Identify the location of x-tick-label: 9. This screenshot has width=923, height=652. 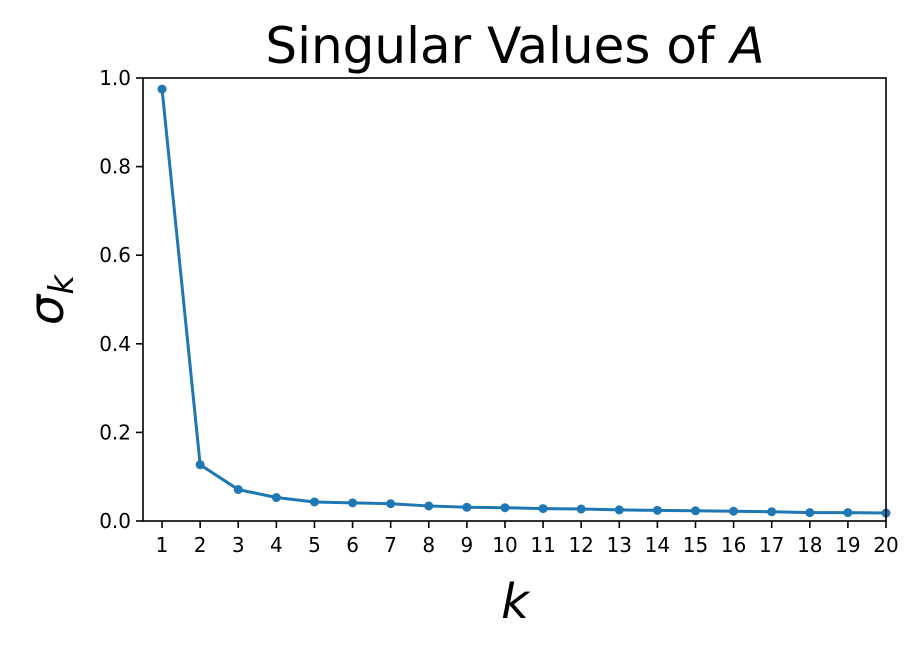
(467, 545).